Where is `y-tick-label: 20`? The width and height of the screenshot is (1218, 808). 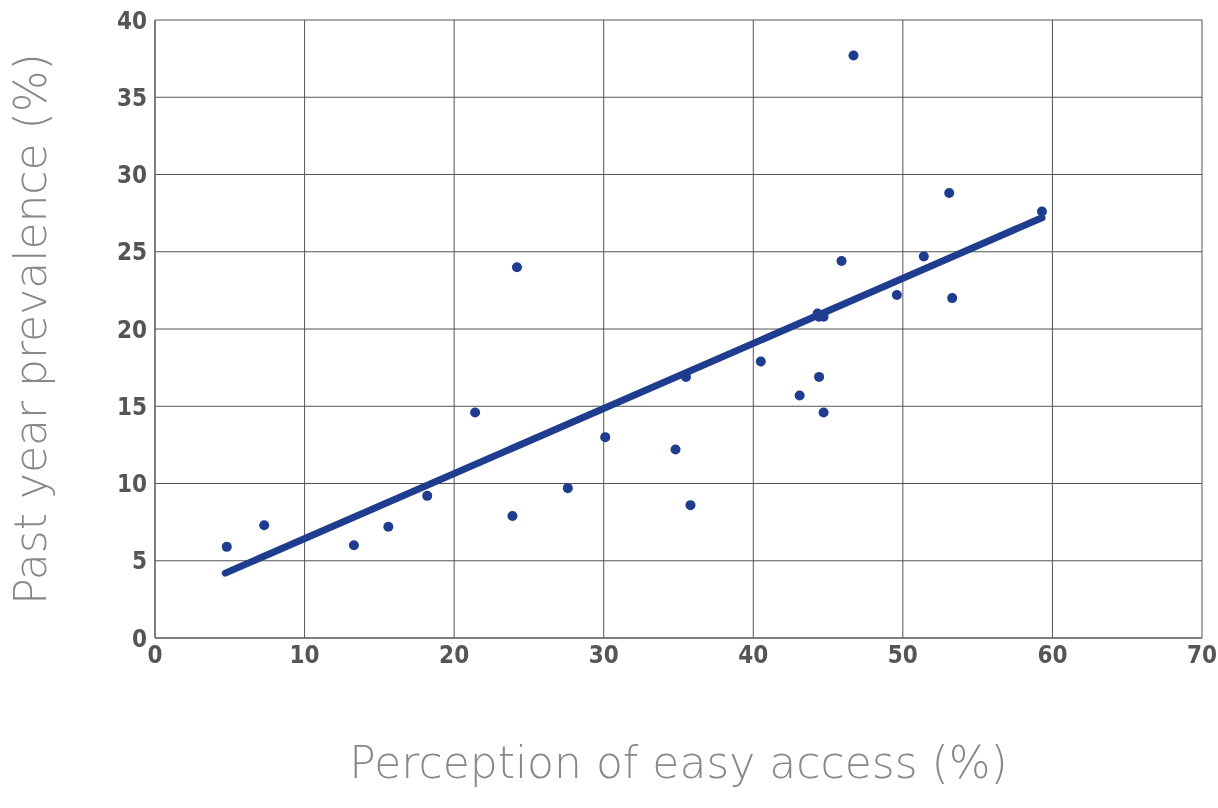
y-tick-label: 20 is located at coordinates (131, 329).